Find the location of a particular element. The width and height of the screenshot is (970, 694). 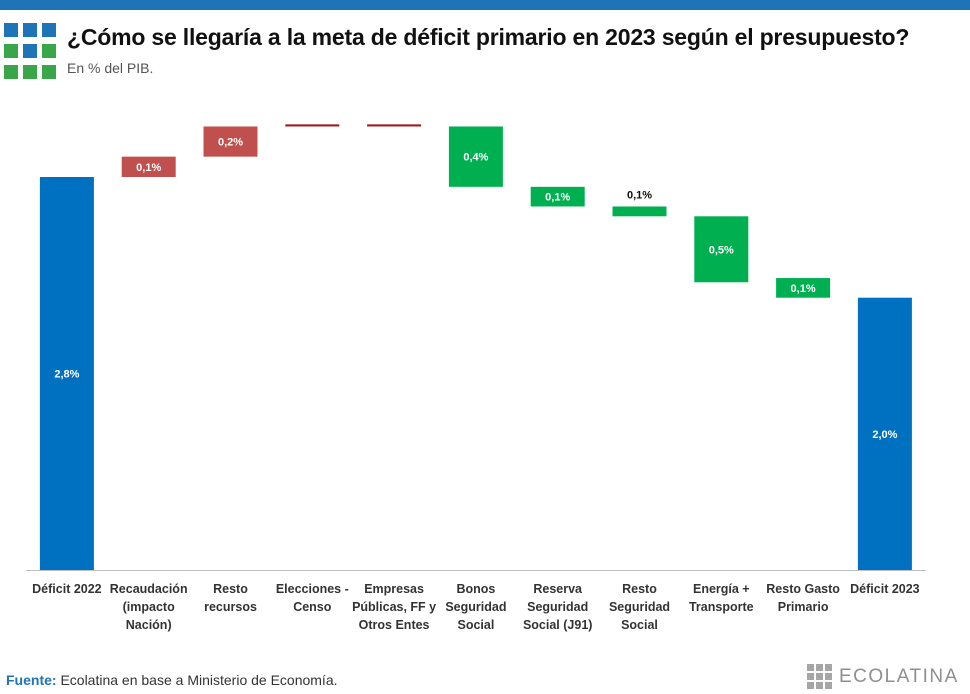

category-label-line: Déficit 2022 is located at coordinates (67, 589).